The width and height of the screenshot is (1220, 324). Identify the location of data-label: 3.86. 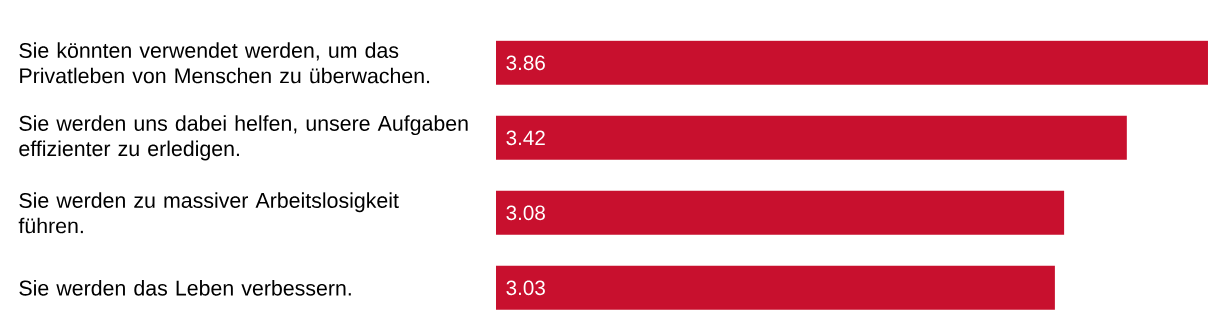
(525, 63).